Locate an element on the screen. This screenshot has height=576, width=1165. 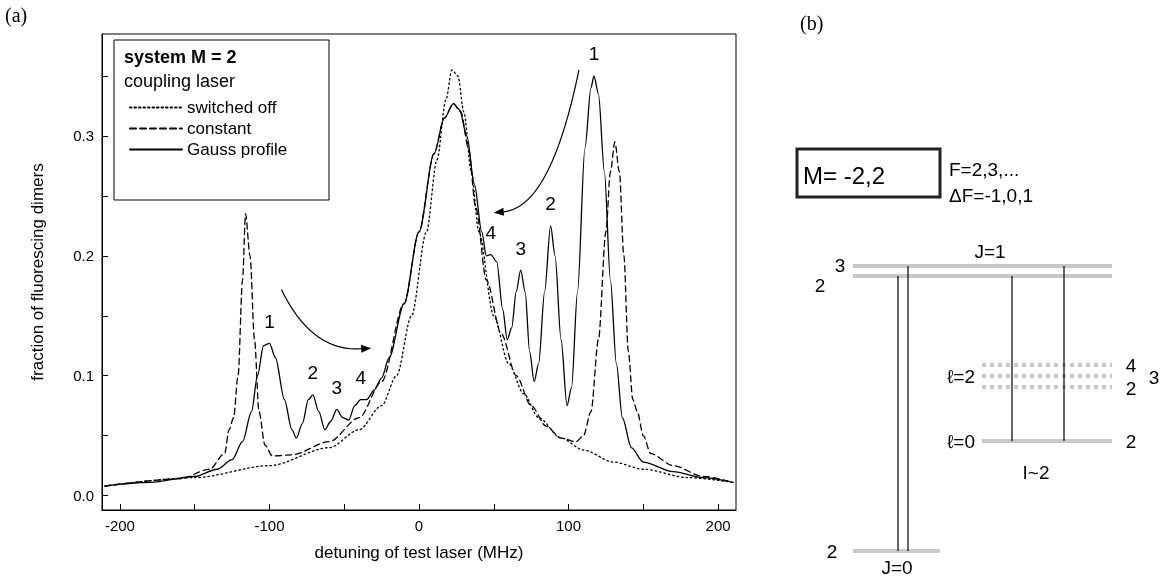
x-tick-label: 100 is located at coordinates (569, 525).